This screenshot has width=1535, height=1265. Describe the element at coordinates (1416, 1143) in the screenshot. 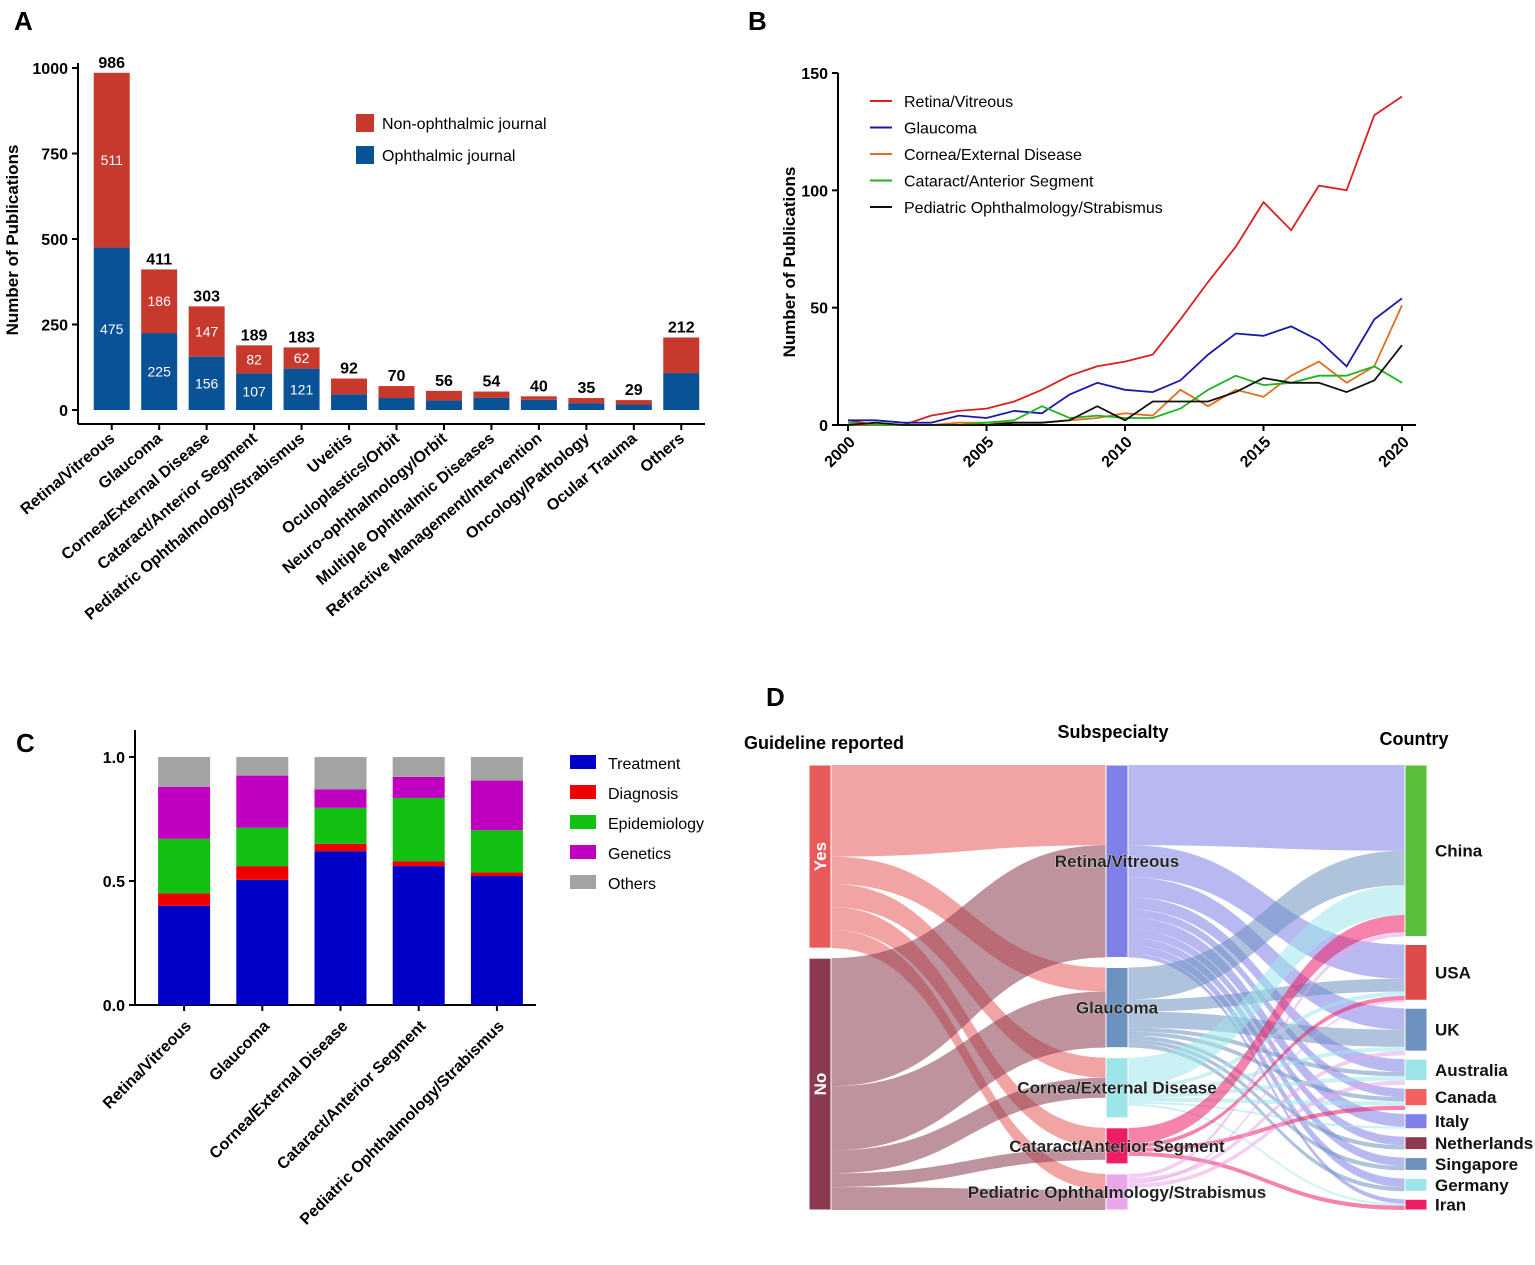

I see `panel-d-node-netherlands` at that location.